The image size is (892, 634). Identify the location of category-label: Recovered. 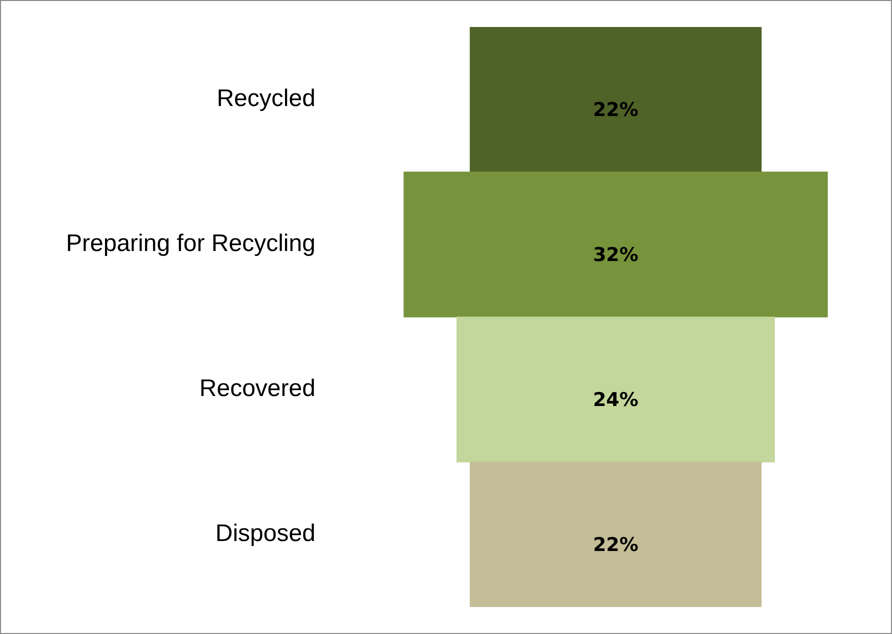
(257, 388).